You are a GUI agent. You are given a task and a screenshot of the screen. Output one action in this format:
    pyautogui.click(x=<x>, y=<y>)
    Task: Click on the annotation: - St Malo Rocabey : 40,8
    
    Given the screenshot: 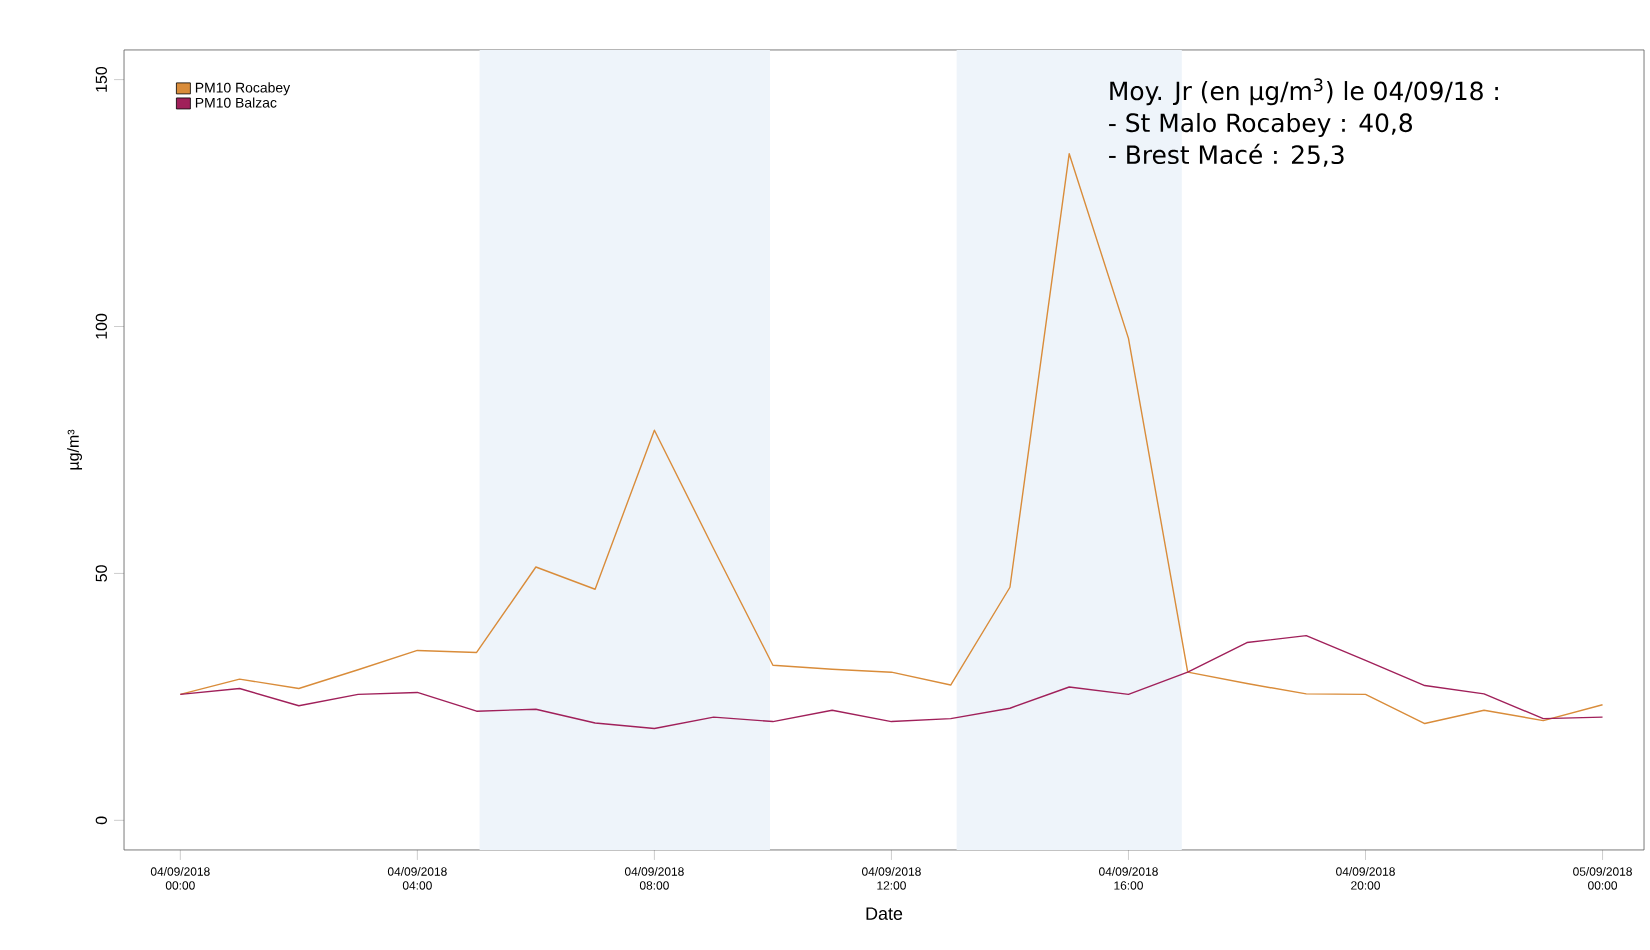 What is the action you would take?
    pyautogui.click(x=1260, y=125)
    